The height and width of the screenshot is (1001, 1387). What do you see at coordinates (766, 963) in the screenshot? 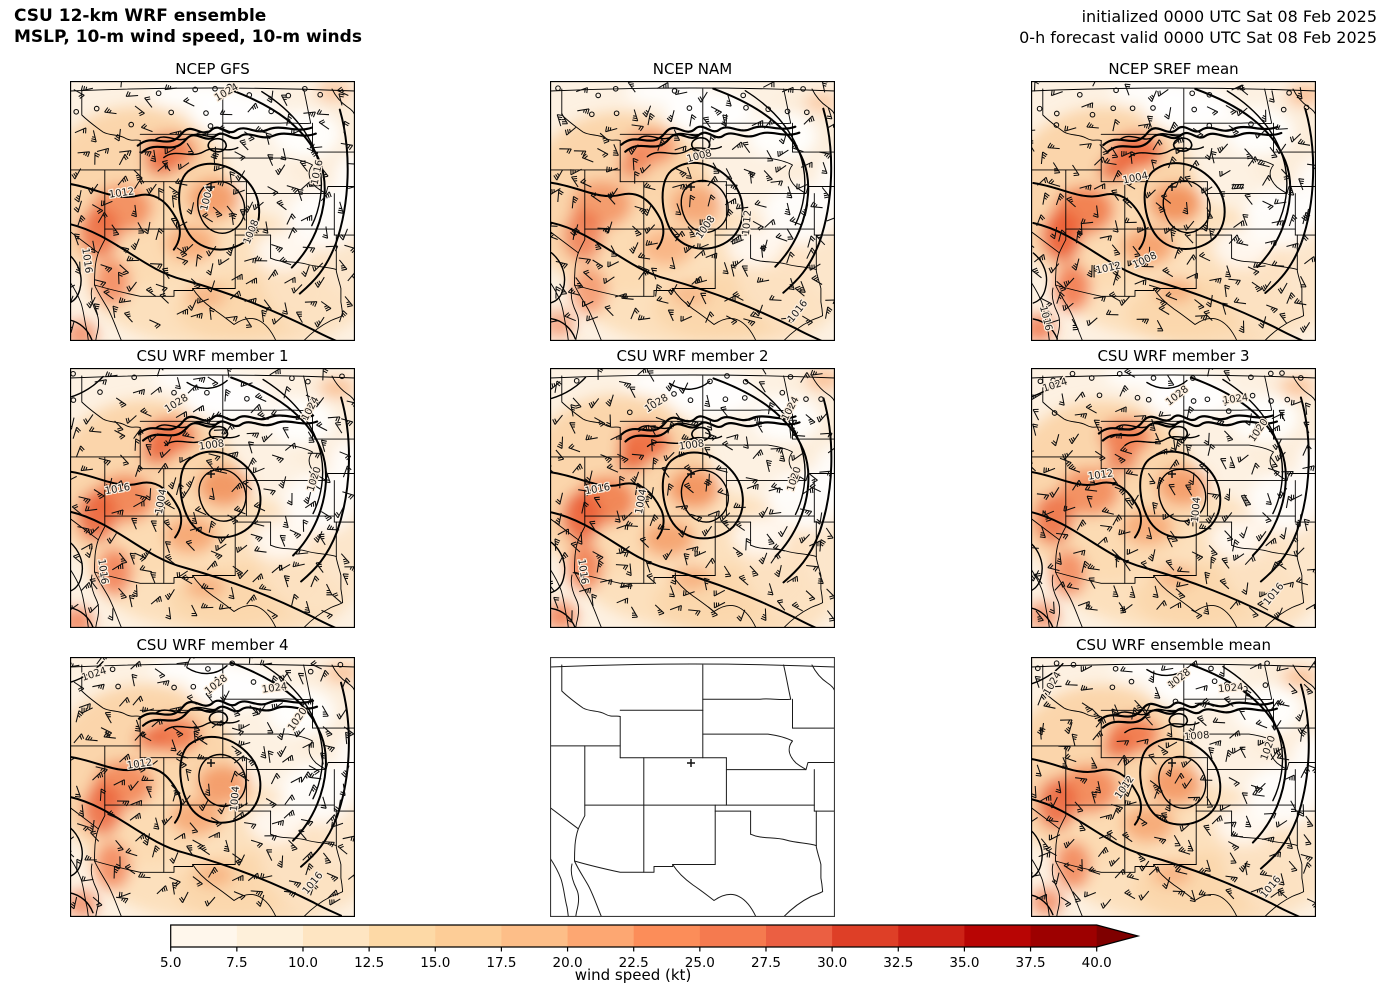
I see `colorbar-tick-label: 27.5` at bounding box center [766, 963].